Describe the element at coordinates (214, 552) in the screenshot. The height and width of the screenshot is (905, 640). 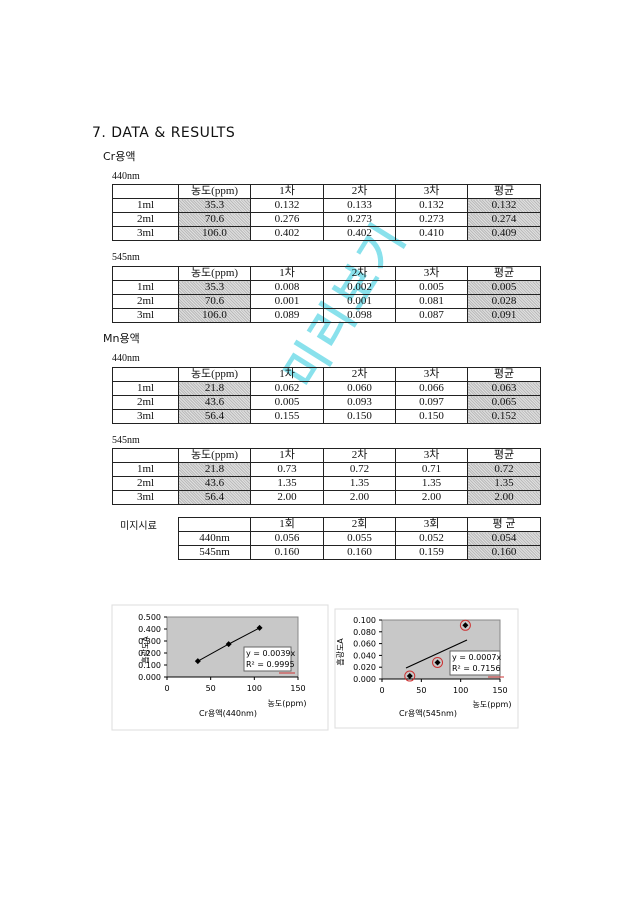
I see `row-label: 545nm` at that location.